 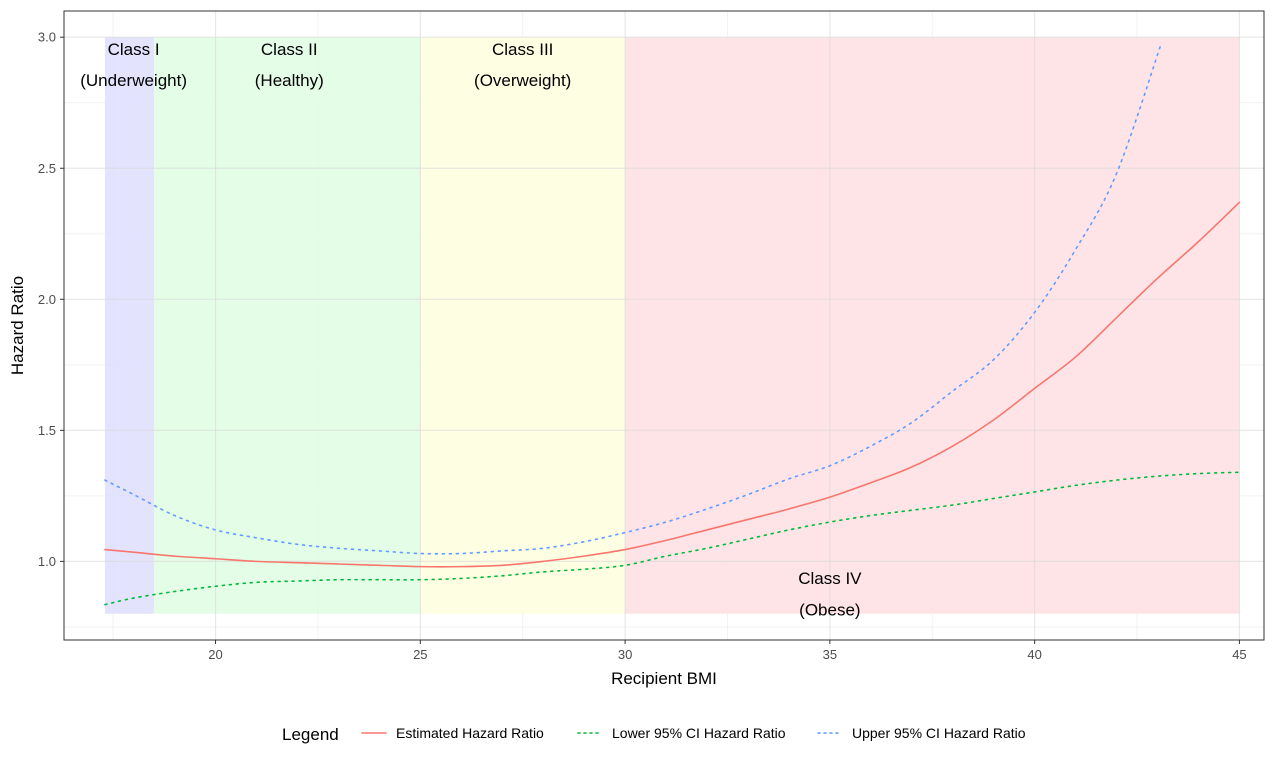 I want to click on region-label-subtitle: (Underweight), so click(x=133, y=80).